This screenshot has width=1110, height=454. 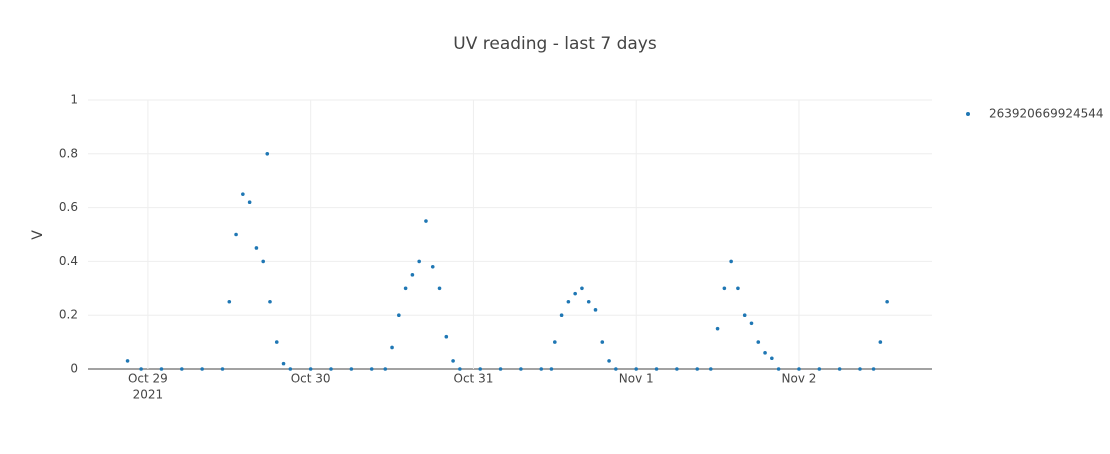 I want to click on y-tick-label: 0, so click(x=74, y=369).